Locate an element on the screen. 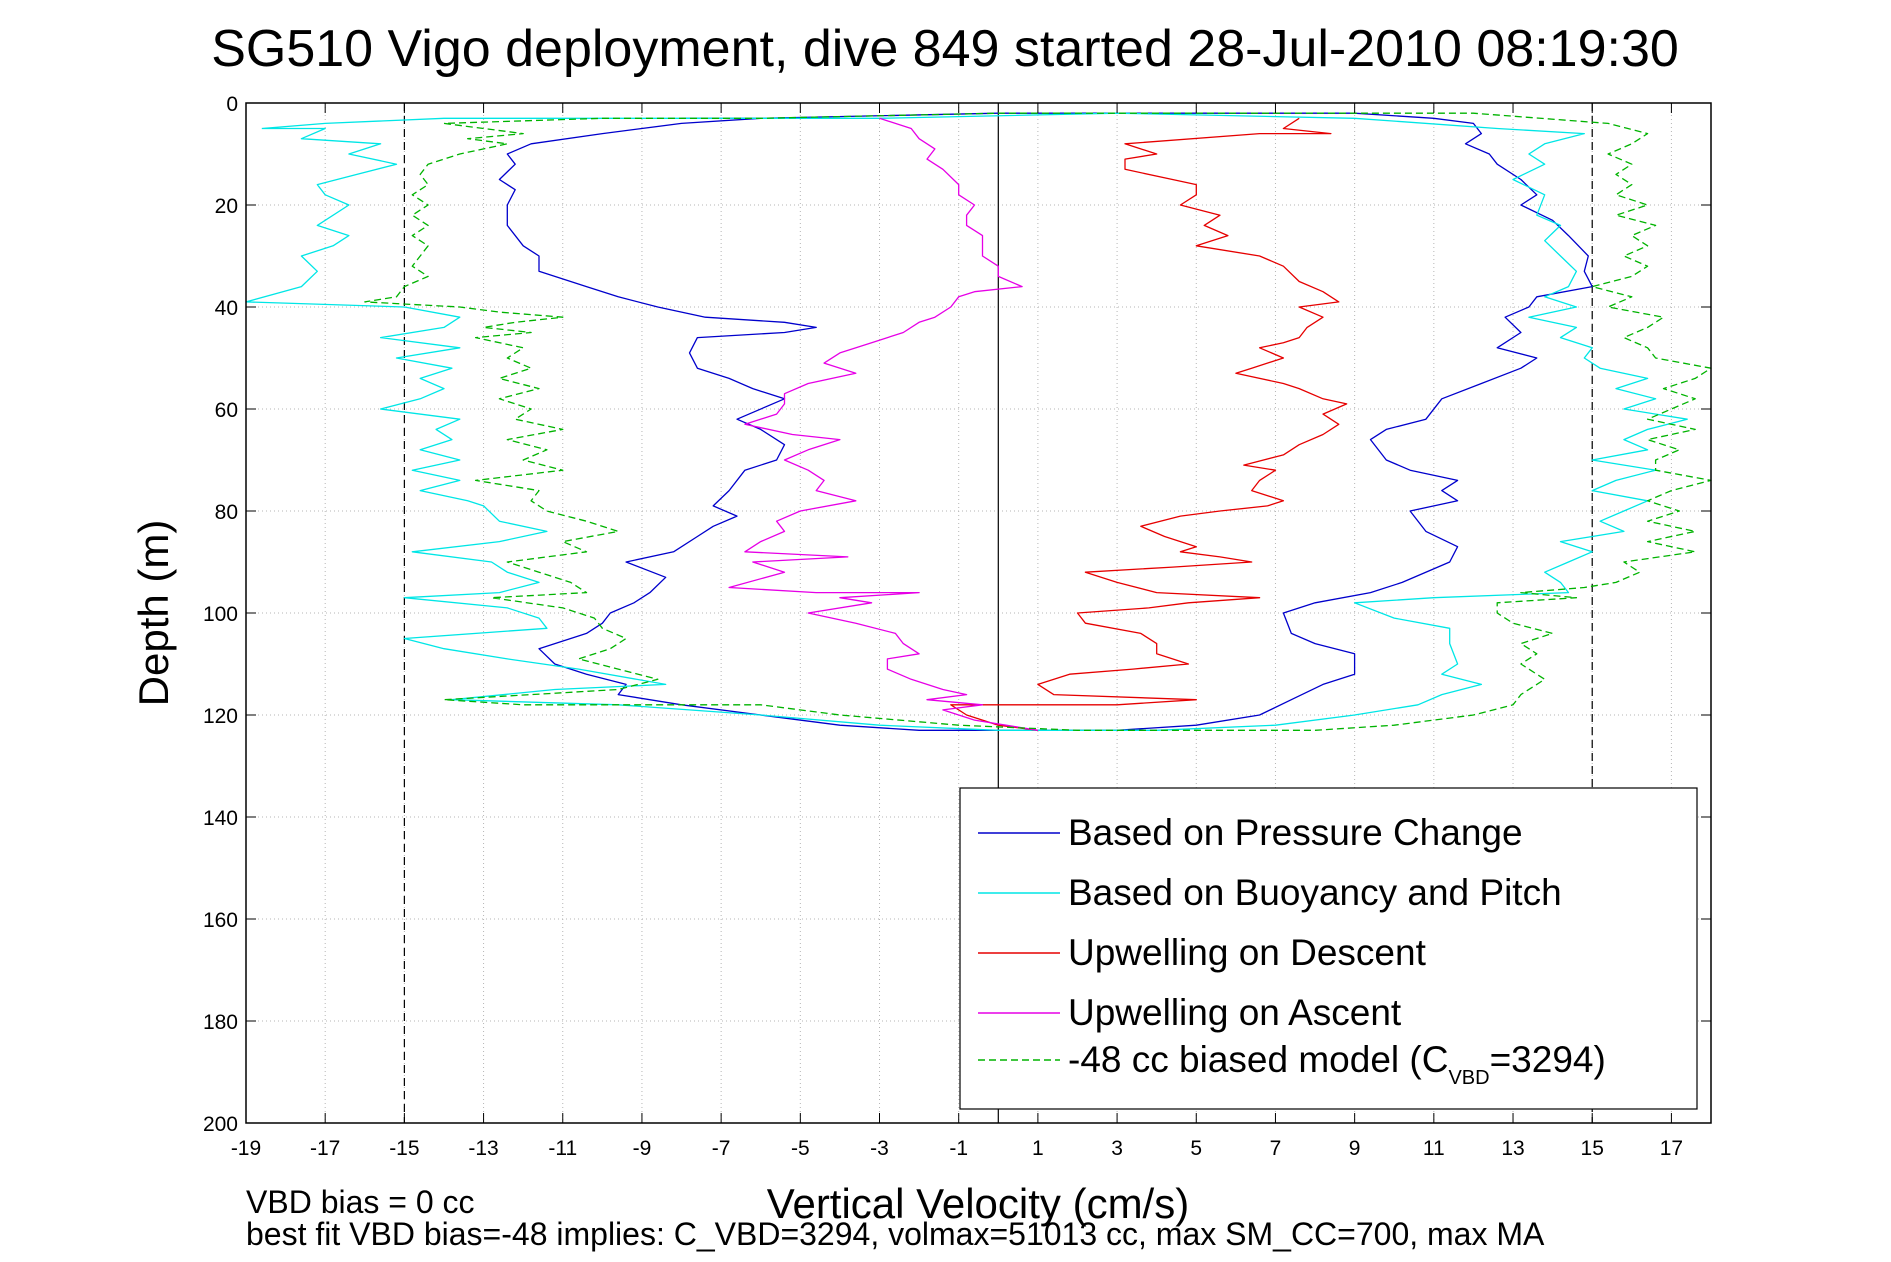  legend-label-buoyancy: Based on Buoyancy and Pitch is located at coordinates (1315, 892).